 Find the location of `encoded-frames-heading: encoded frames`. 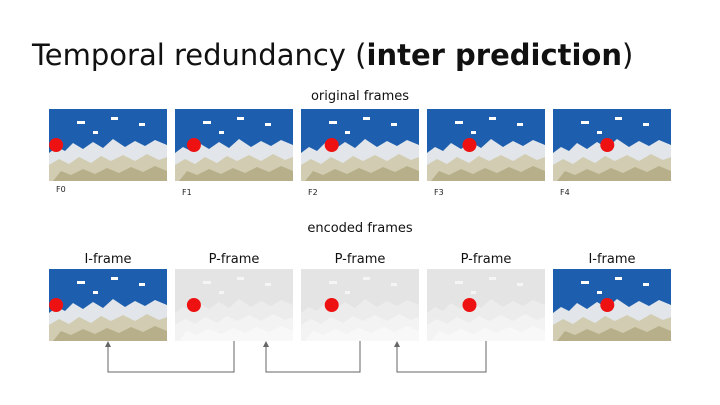

encoded-frames-heading: encoded frames is located at coordinates (360, 228).